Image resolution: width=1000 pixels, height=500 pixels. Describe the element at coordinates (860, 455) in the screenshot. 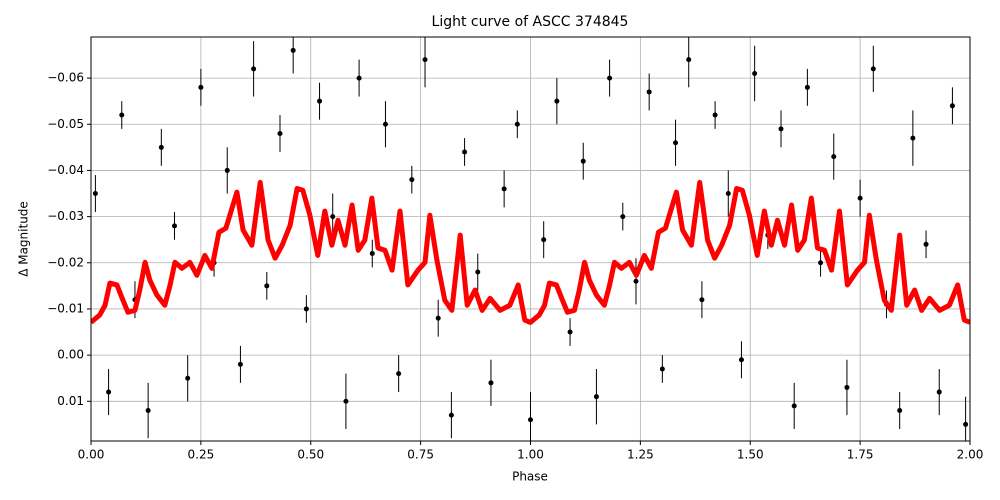

I see `x-tick-label: 1.75` at that location.